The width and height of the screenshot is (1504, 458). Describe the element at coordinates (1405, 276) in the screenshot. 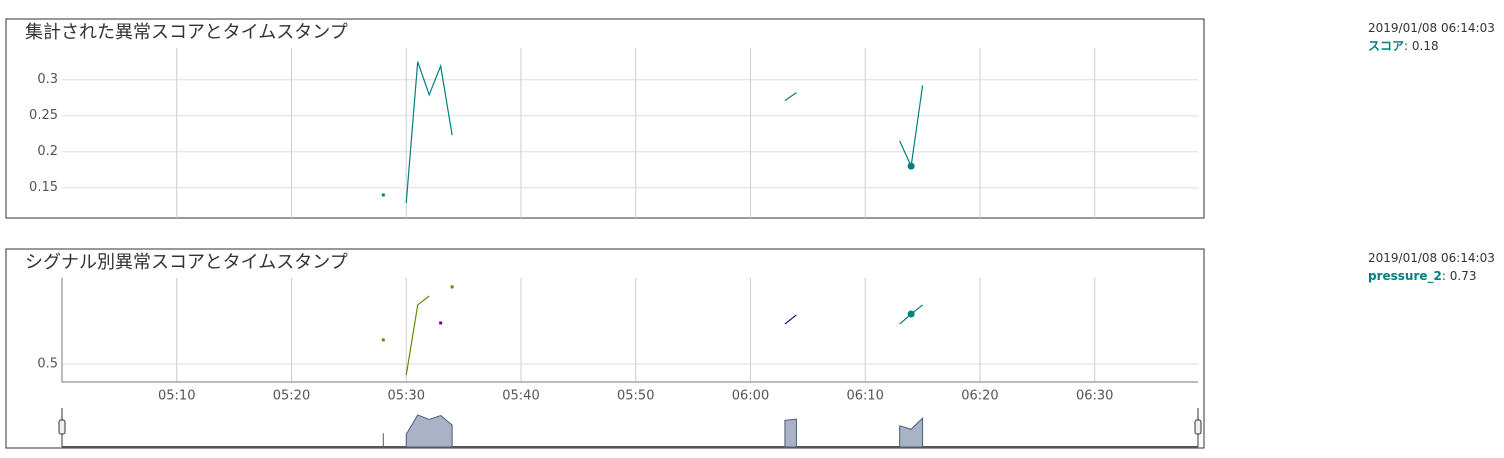

I see `legend-series: pressure_2` at that location.